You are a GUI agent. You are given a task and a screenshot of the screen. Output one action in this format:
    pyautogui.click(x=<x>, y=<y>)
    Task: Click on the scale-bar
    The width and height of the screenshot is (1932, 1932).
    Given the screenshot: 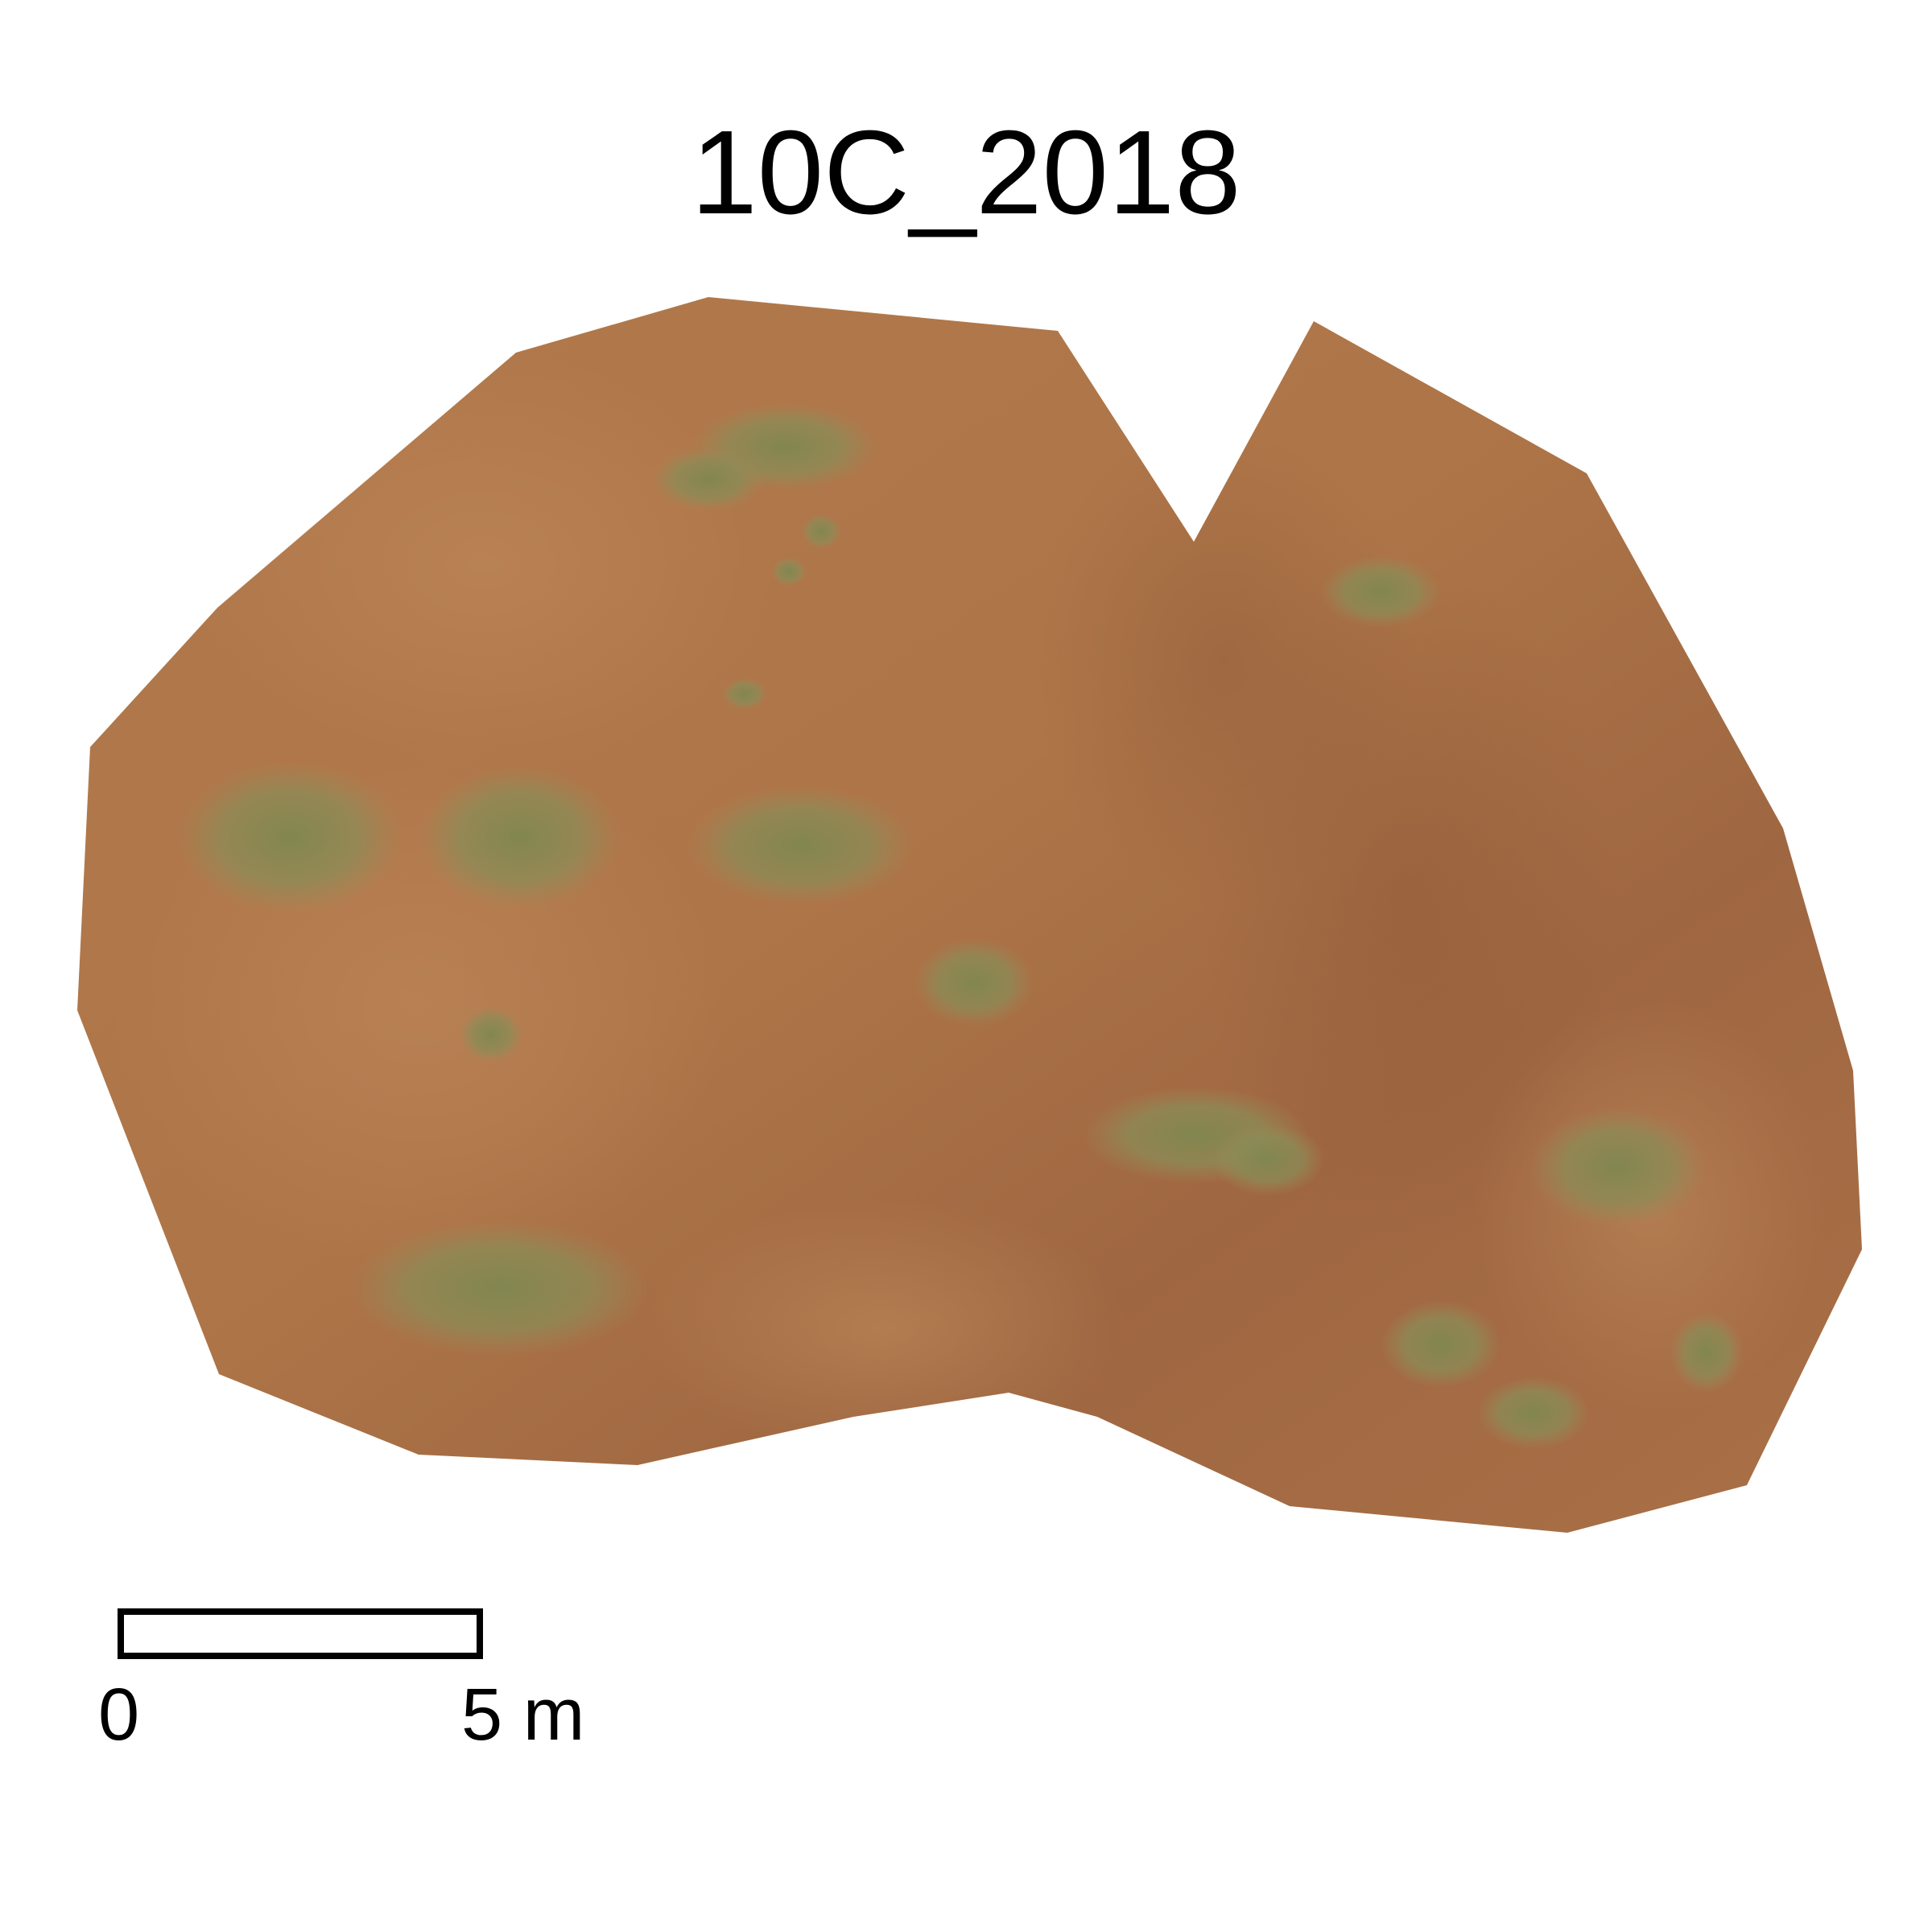 What is the action you would take?
    pyautogui.click(x=300, y=1633)
    